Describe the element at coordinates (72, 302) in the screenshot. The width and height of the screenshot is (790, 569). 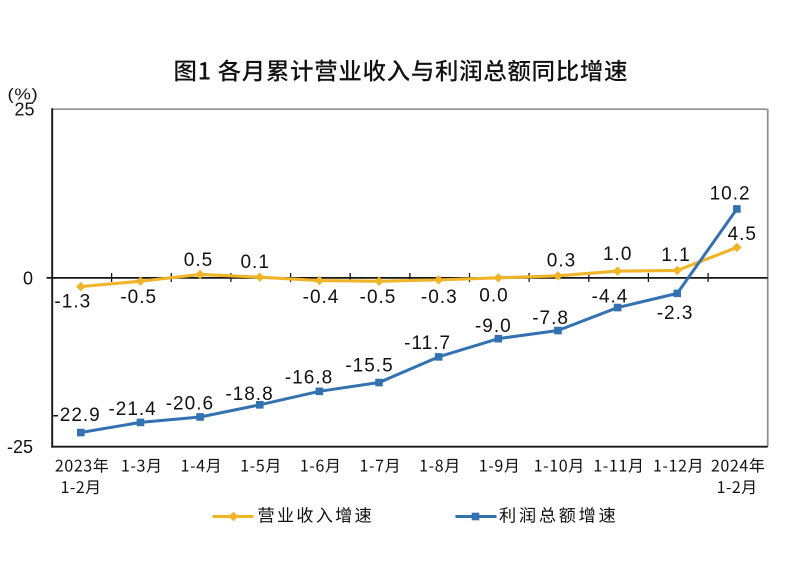
I see `svg-text: -1.3` at that location.